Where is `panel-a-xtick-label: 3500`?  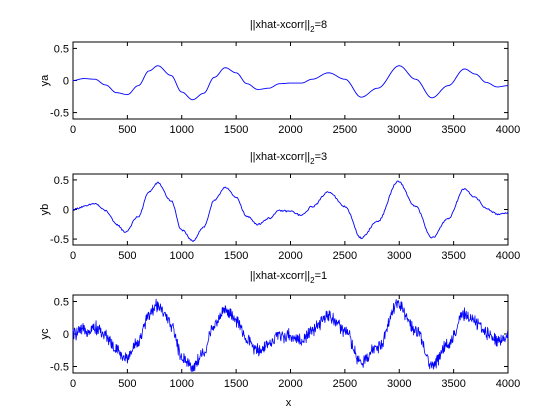
panel-a-xtick-label: 3500 is located at coordinates (453, 130).